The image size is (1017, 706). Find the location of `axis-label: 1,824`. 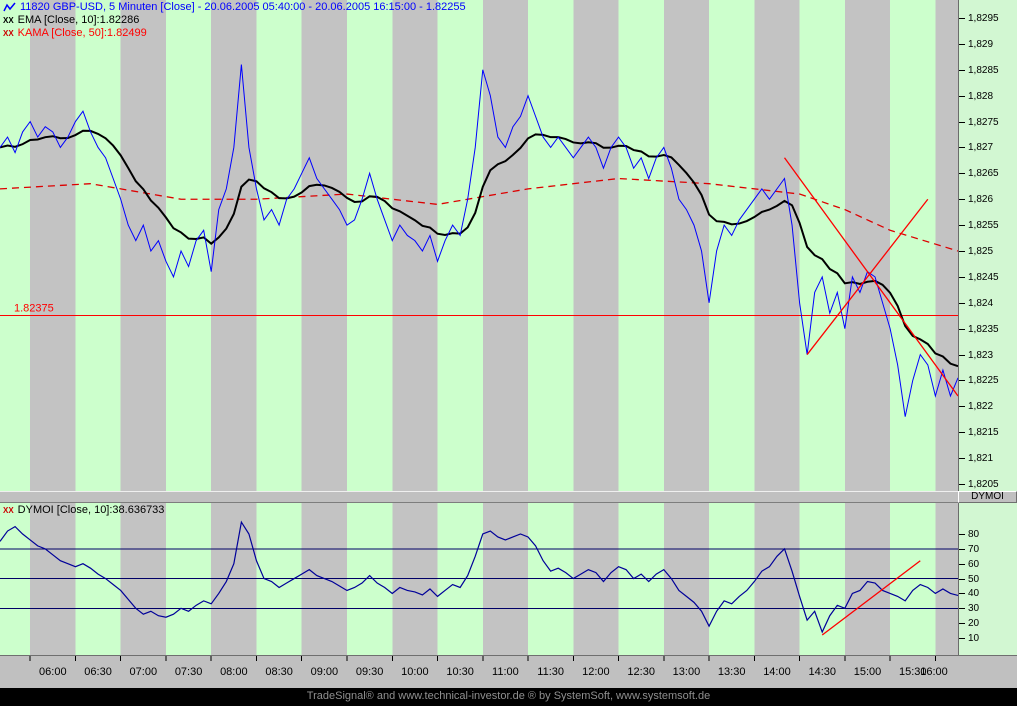

axis-label: 1,824 is located at coordinates (981, 303).